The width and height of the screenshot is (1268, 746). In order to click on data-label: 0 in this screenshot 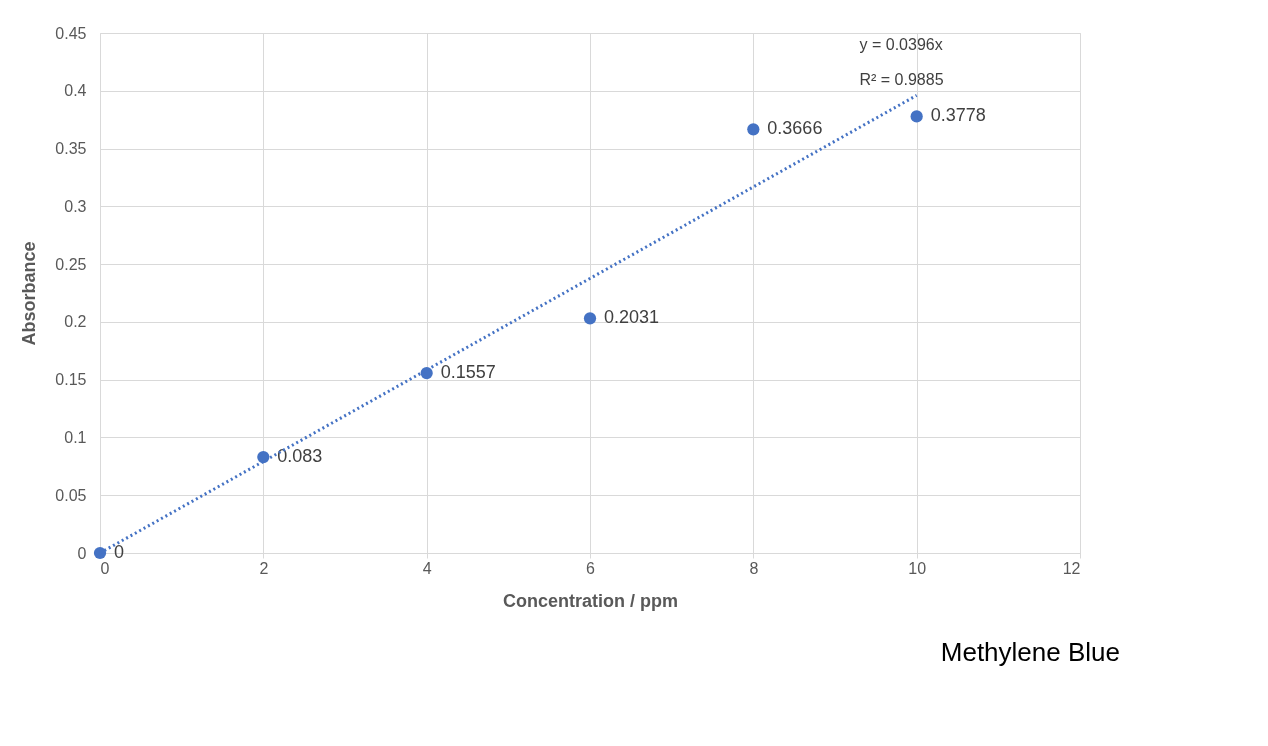, I will do `click(119, 552)`.